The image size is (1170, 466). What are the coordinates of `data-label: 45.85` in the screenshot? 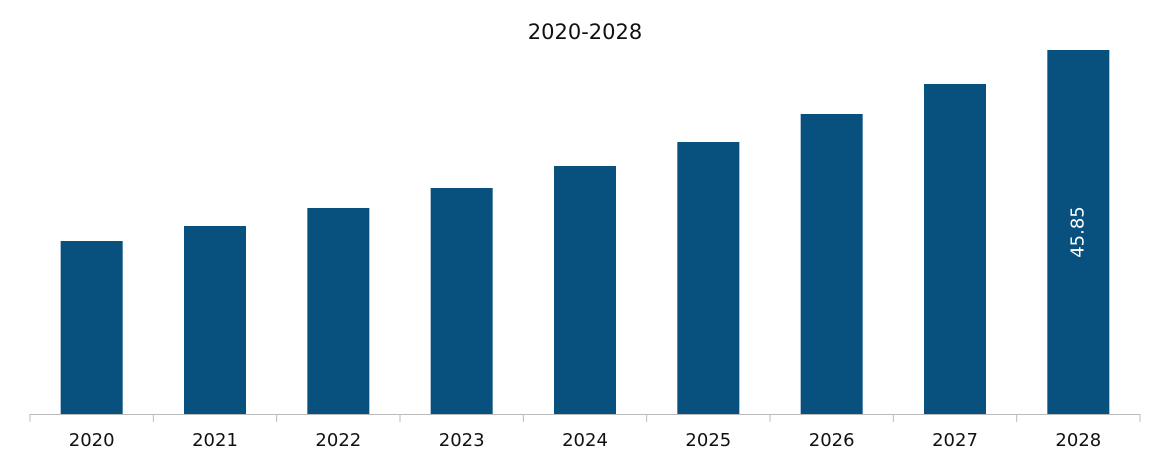 It's located at (1077, 232).